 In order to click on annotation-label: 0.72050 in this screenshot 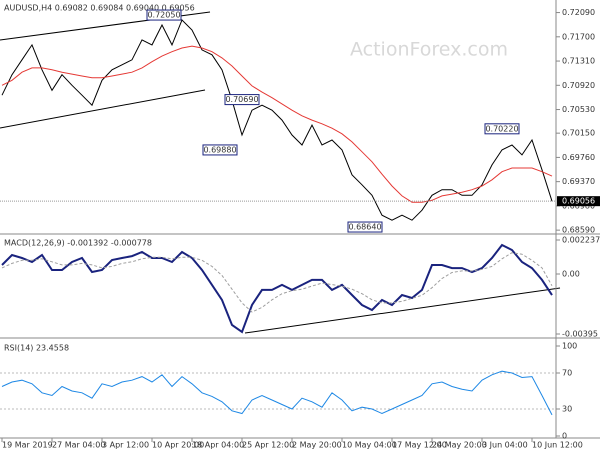, I will do `click(163, 15)`.